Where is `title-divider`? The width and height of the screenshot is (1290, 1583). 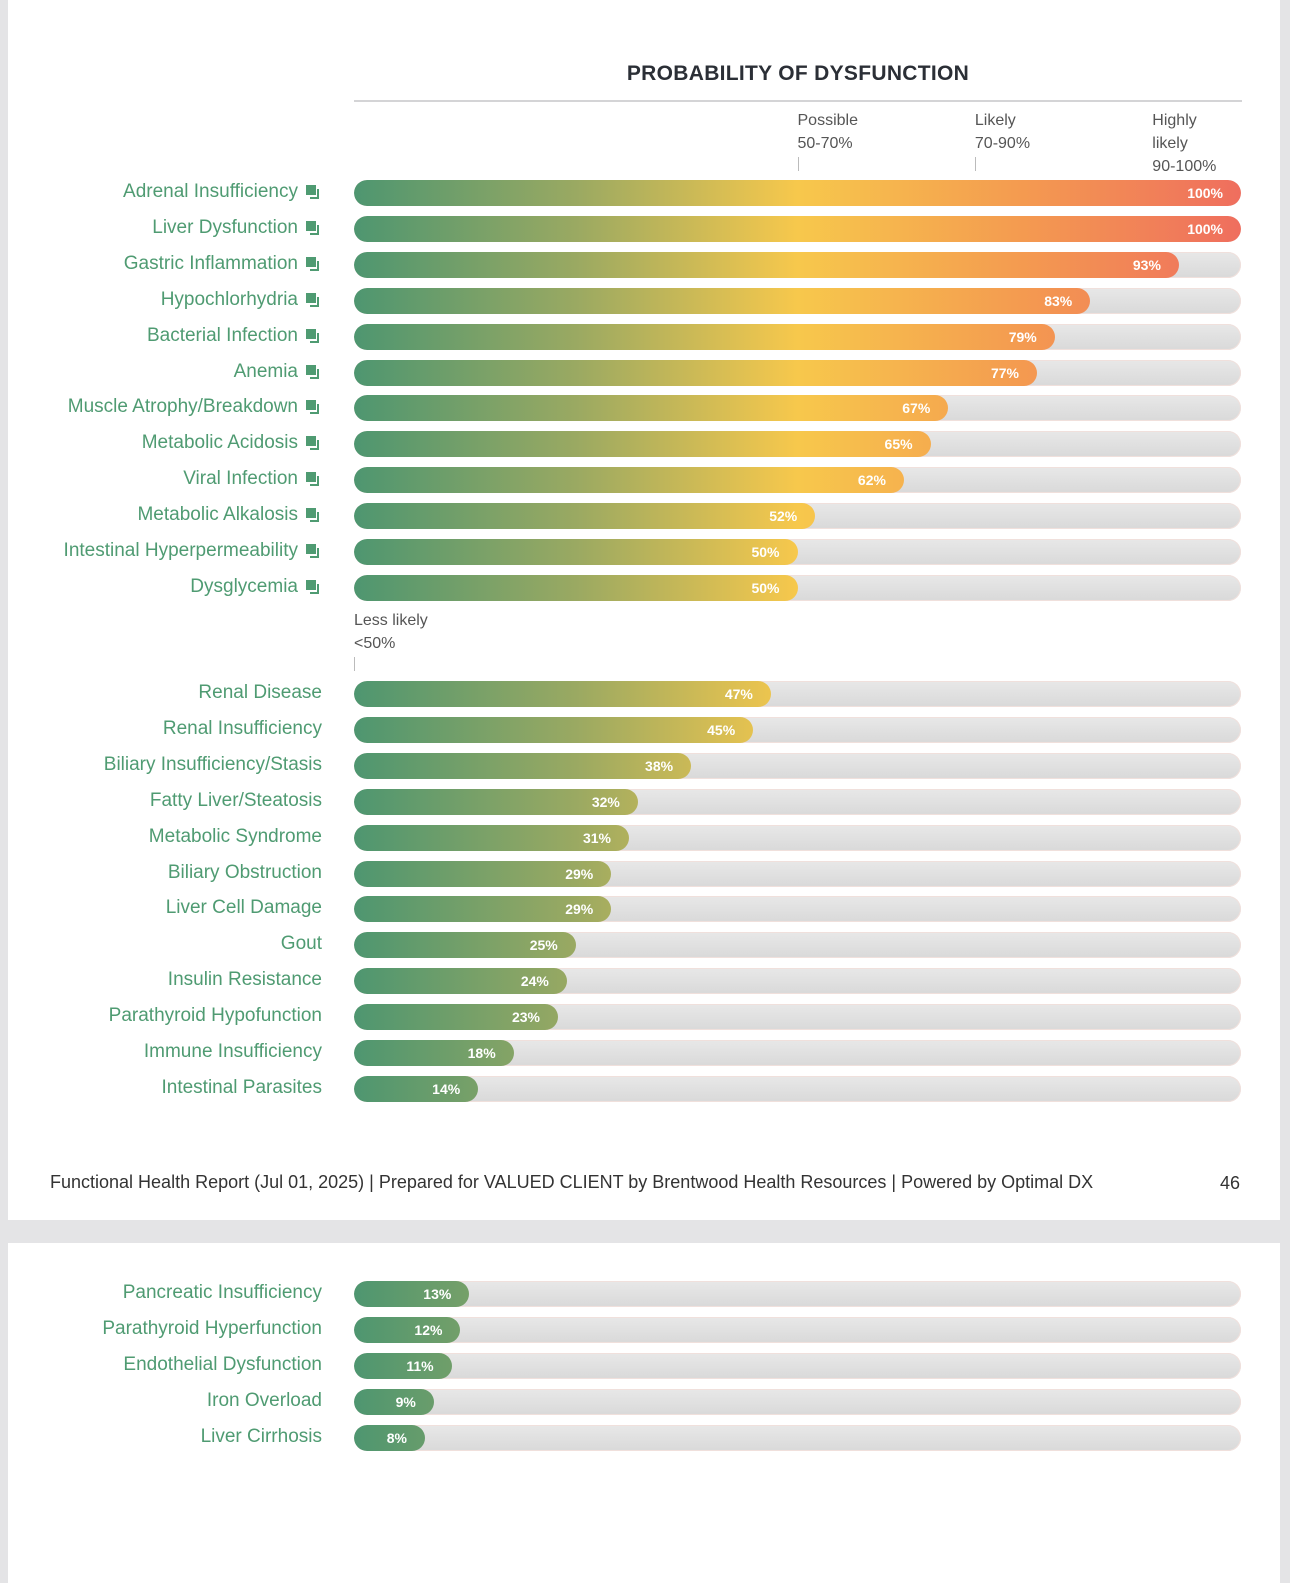 title-divider is located at coordinates (798, 101).